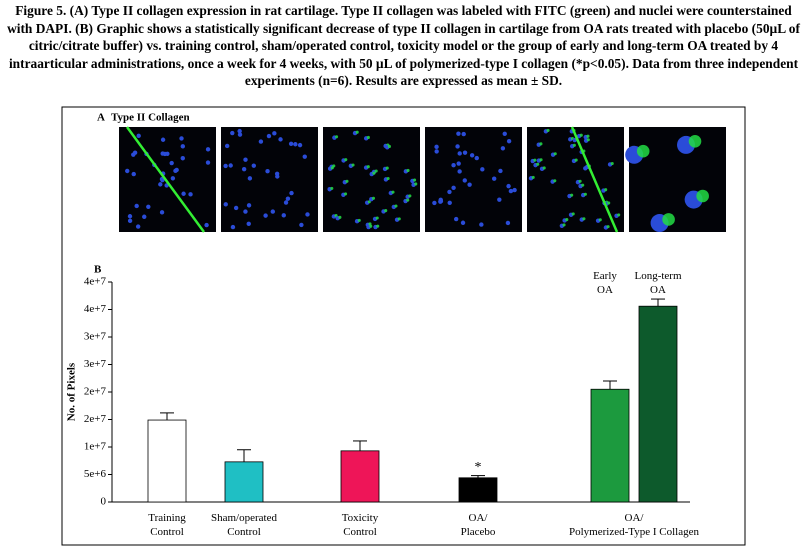  What do you see at coordinates (95, 337) in the screenshot?
I see `y-tick-label: 3e+7` at bounding box center [95, 337].